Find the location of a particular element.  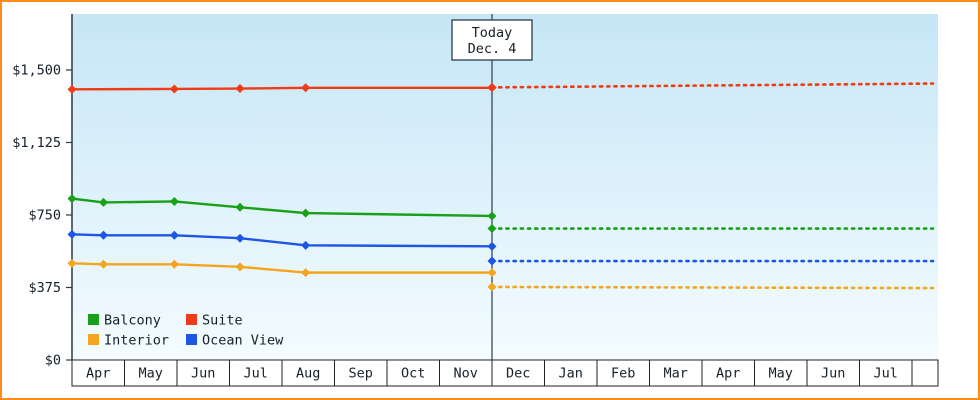

legend-swatch-interior is located at coordinates (93, 339).